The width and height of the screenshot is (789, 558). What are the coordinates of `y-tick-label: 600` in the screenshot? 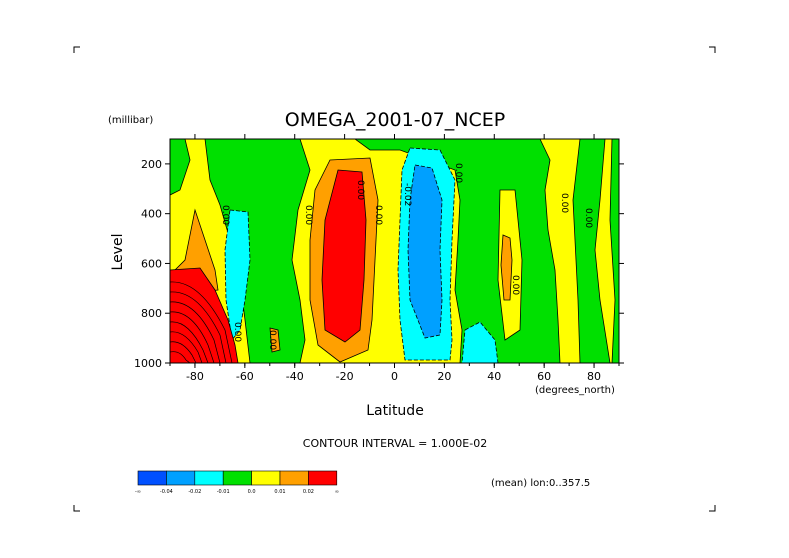 It's located at (151, 263).